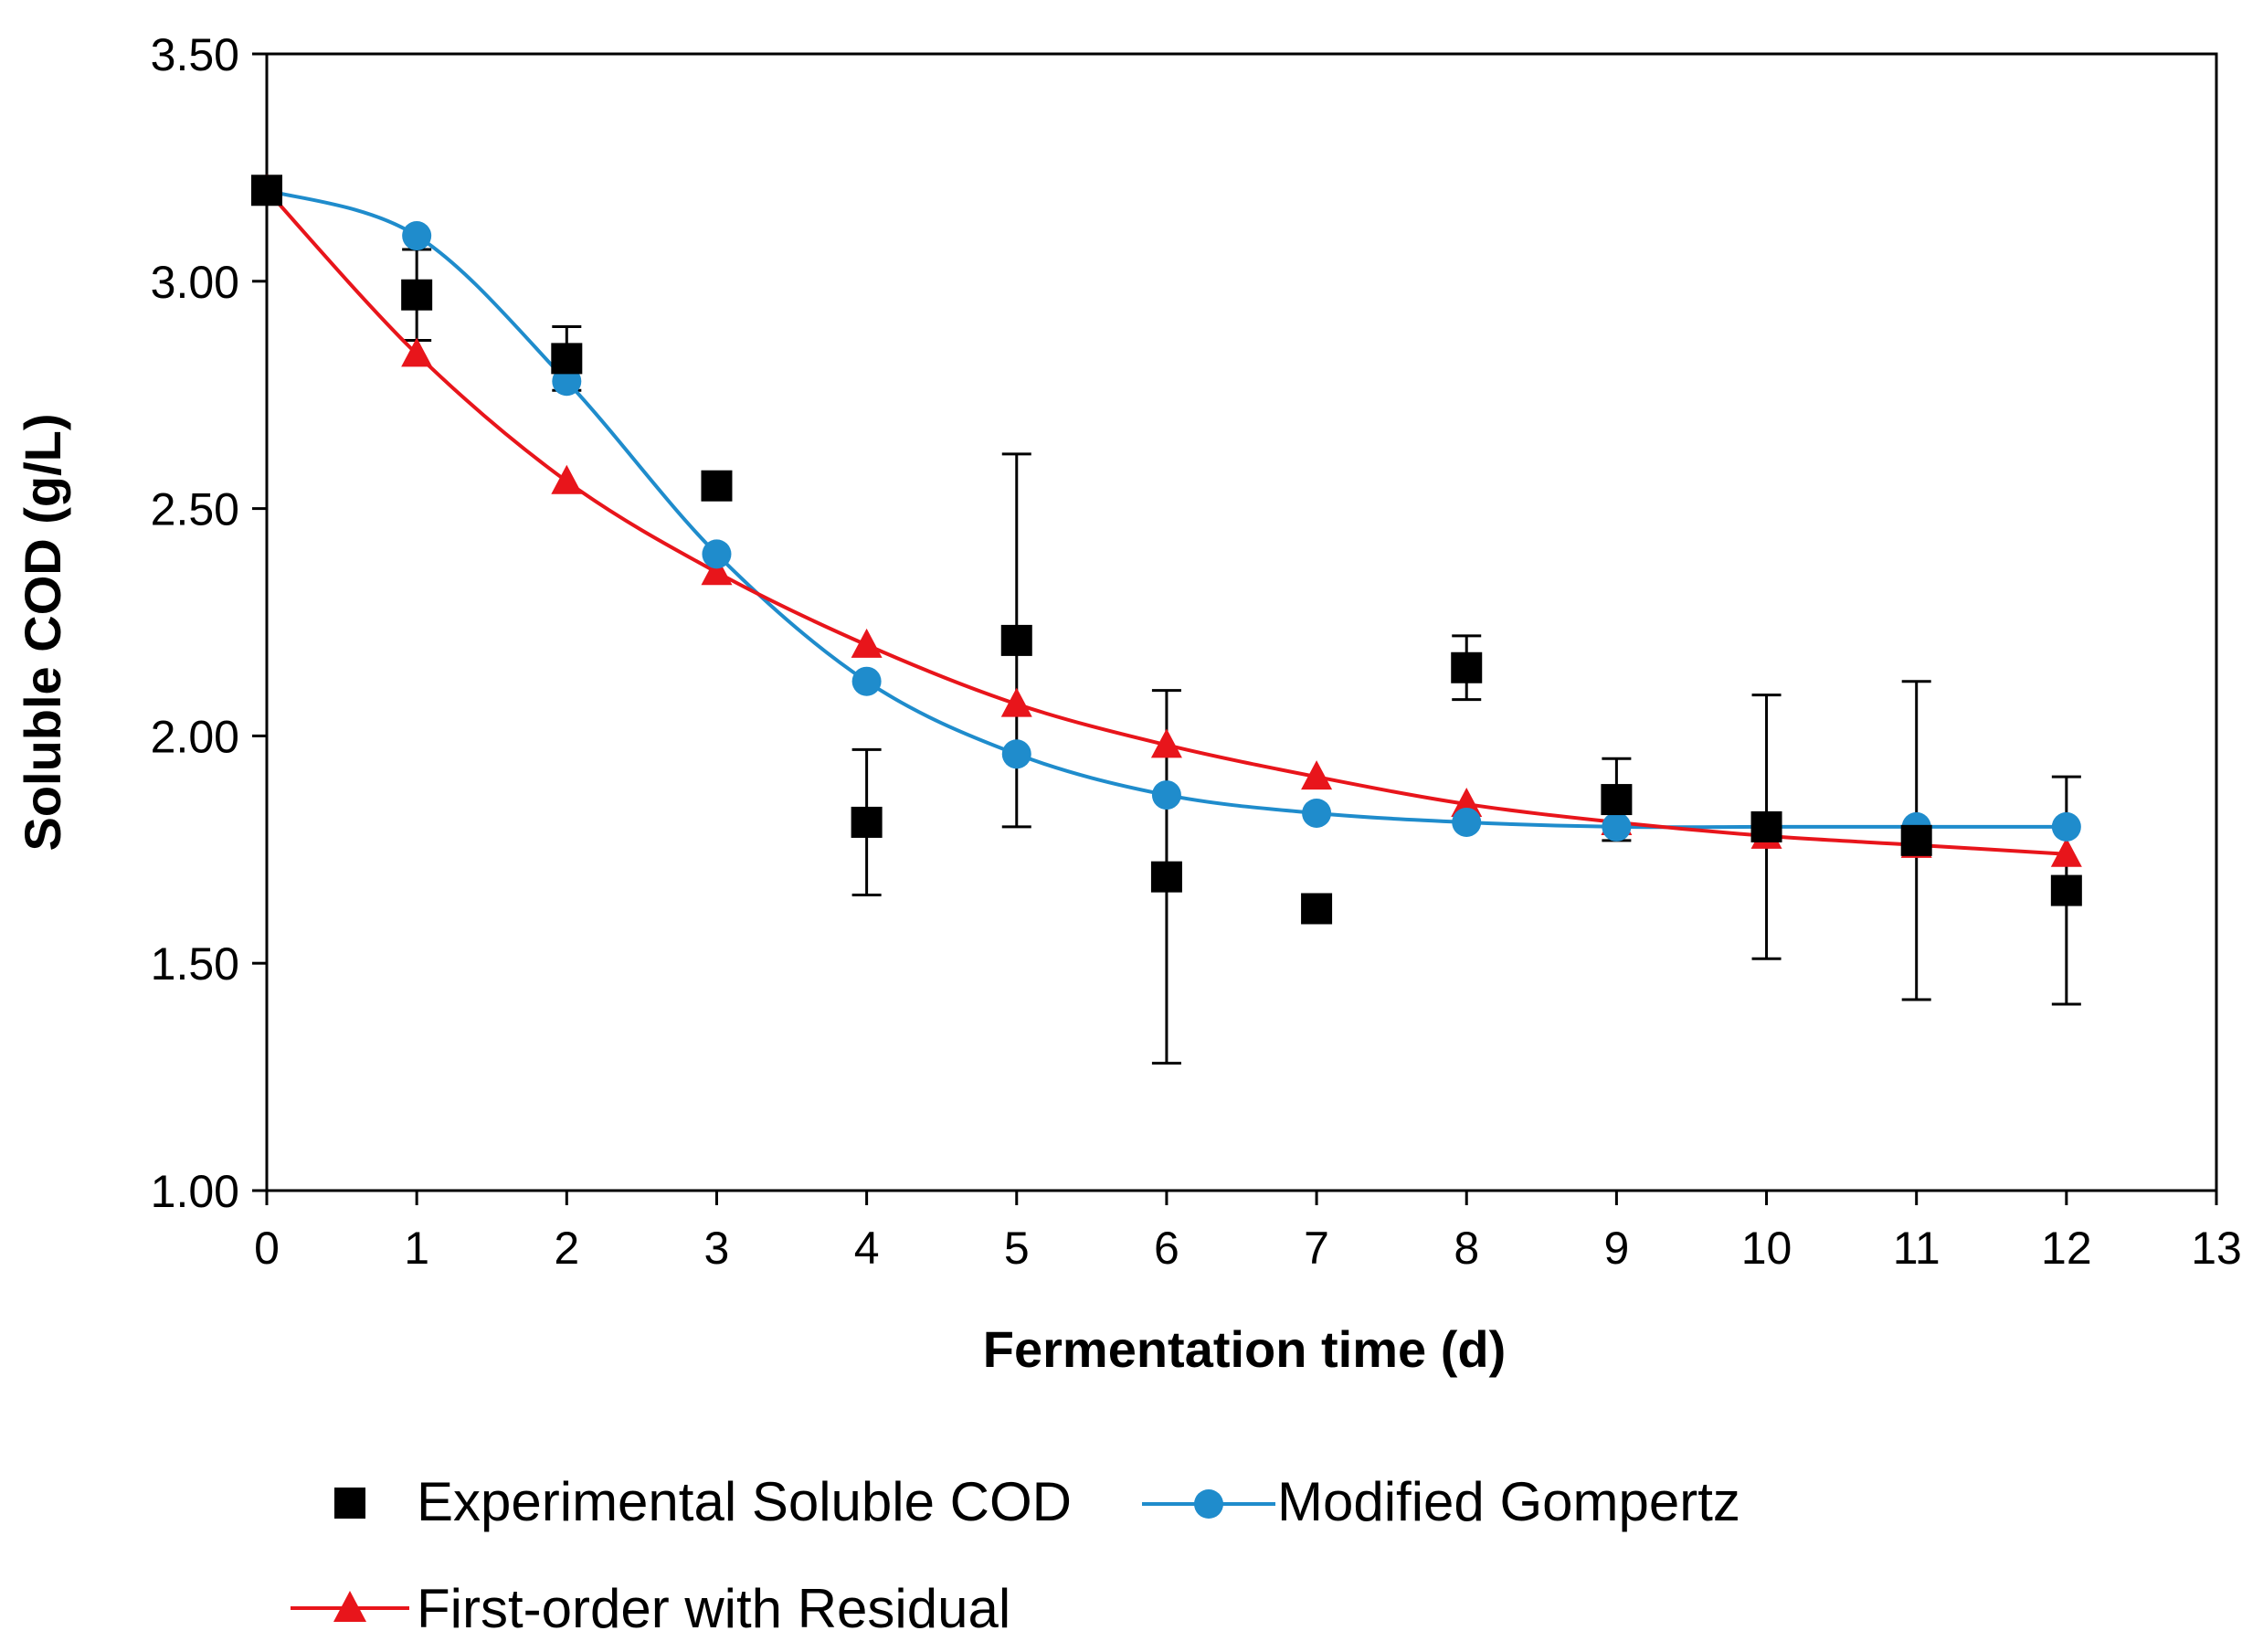 Image resolution: width=2263 pixels, height=1652 pixels. What do you see at coordinates (1616, 1249) in the screenshot?
I see `x-tick-label: 9` at bounding box center [1616, 1249].